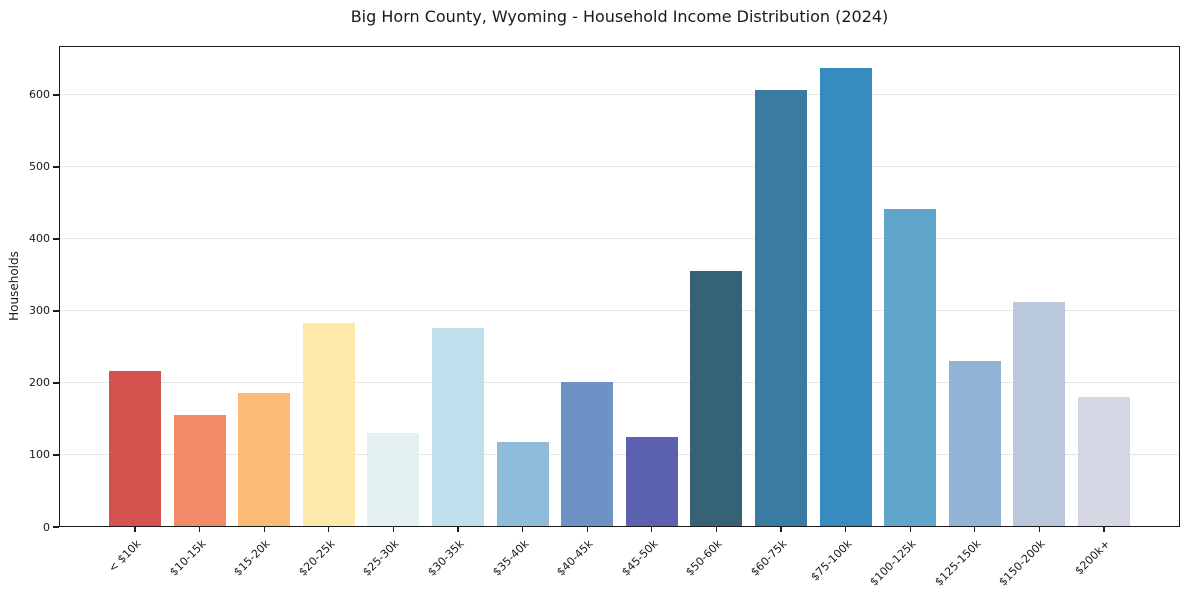 The height and width of the screenshot is (590, 1189). What do you see at coordinates (135, 448) in the screenshot?
I see `bar-10k` at bounding box center [135, 448].